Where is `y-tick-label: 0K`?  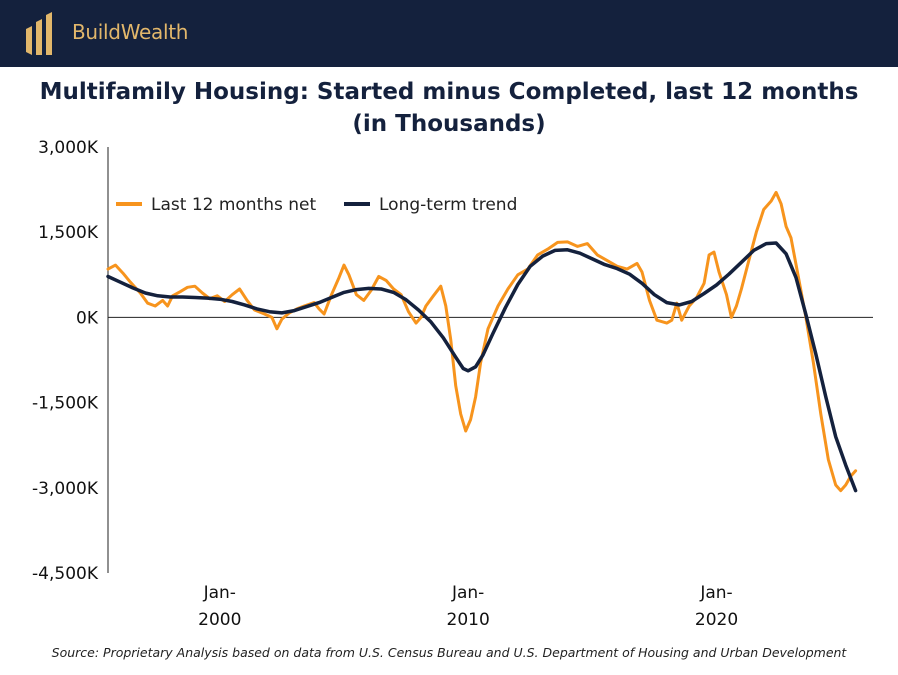
y-tick-label: 0K is located at coordinates (87, 318).